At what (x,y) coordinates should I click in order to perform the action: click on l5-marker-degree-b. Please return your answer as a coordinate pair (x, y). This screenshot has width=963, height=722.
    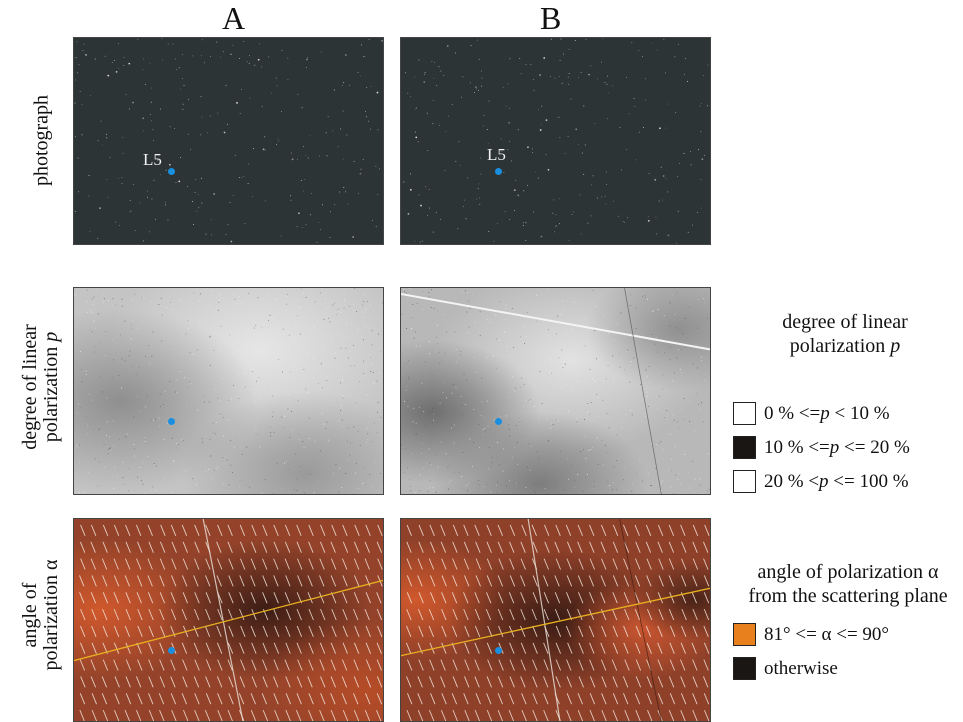
    Looking at the image, I should click on (498, 421).